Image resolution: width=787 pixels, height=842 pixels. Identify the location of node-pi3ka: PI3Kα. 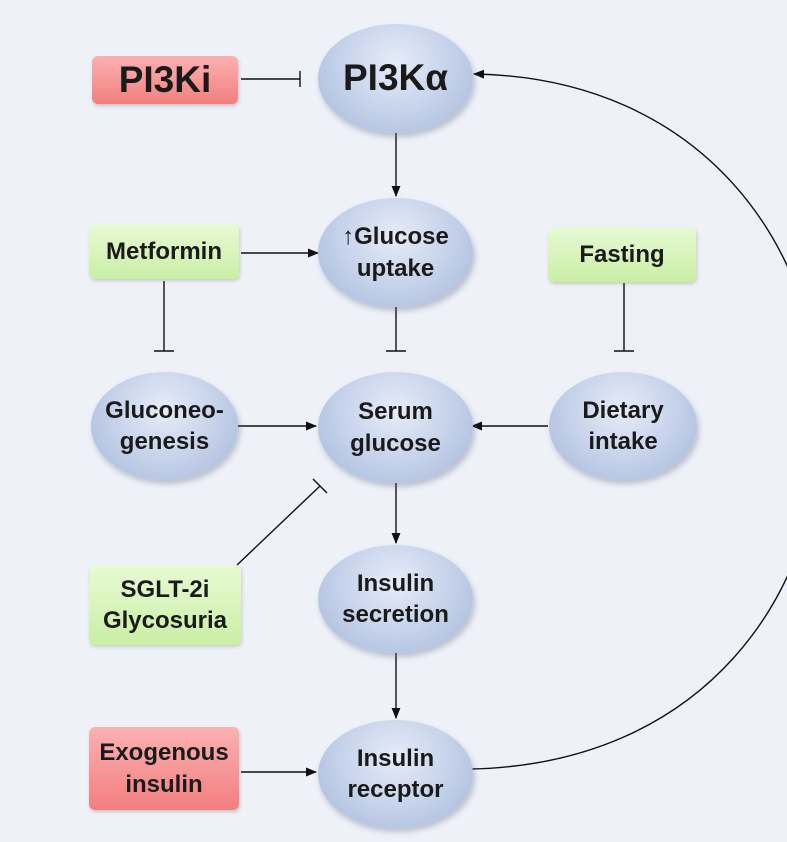
(395, 78).